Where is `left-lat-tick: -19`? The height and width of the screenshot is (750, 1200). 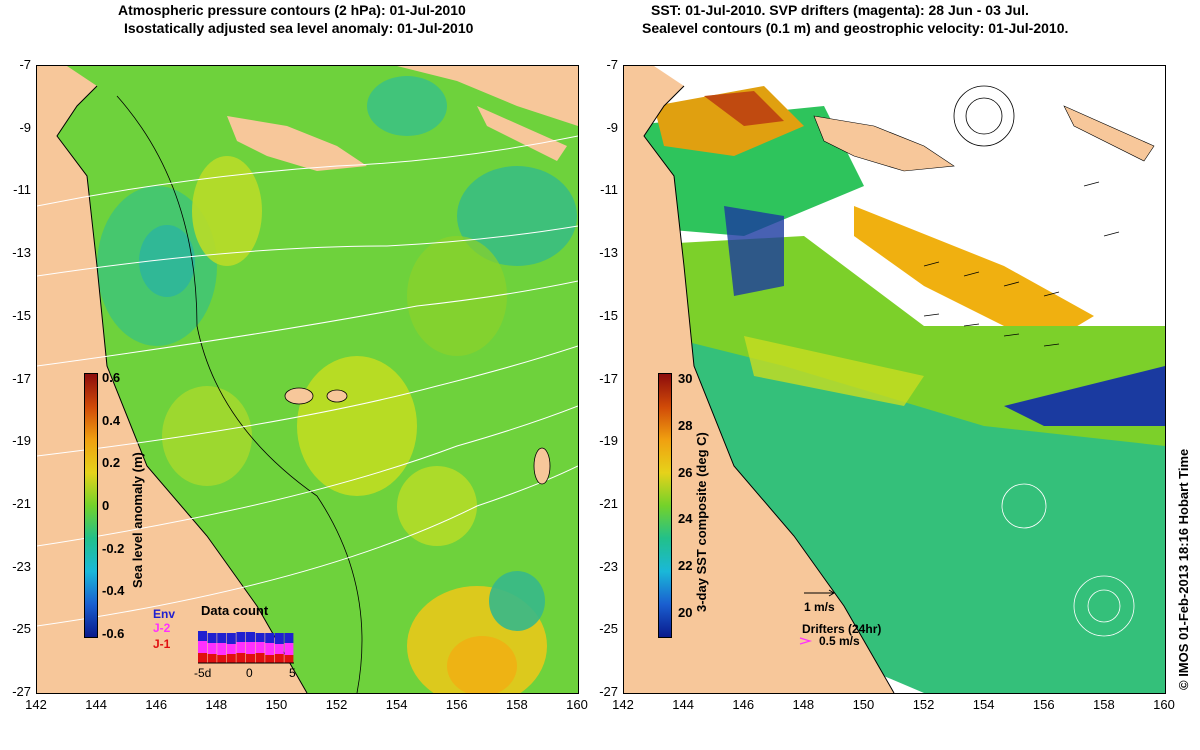
left-lat-tick: -19 is located at coordinates (21, 441).